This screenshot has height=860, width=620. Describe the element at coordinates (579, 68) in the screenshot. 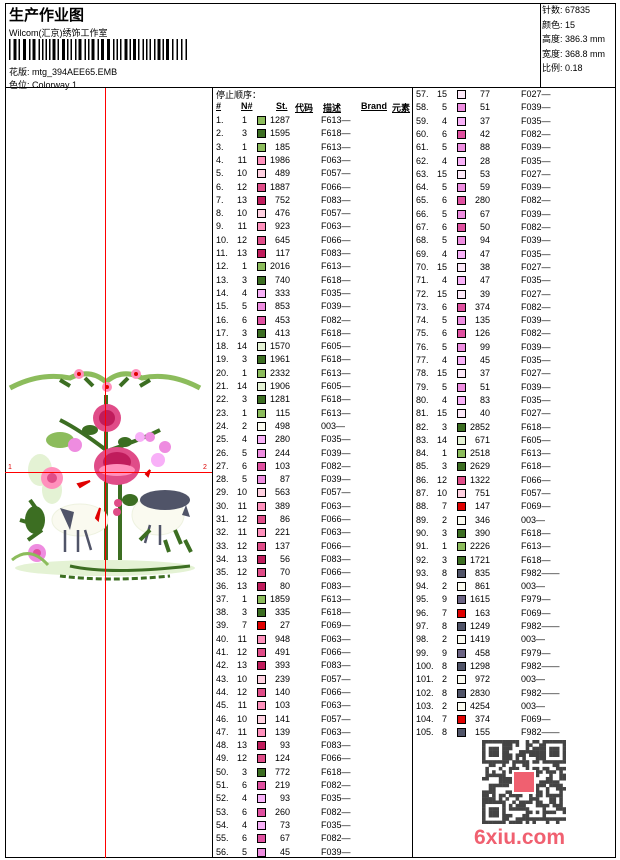

I see `info-scale: 比例: 0.18` at that location.